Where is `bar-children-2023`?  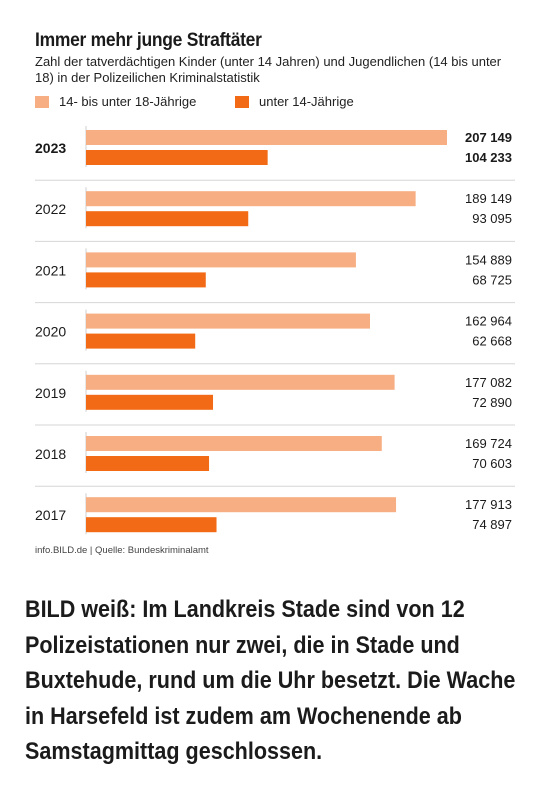
bar-children-2023 is located at coordinates (177, 157).